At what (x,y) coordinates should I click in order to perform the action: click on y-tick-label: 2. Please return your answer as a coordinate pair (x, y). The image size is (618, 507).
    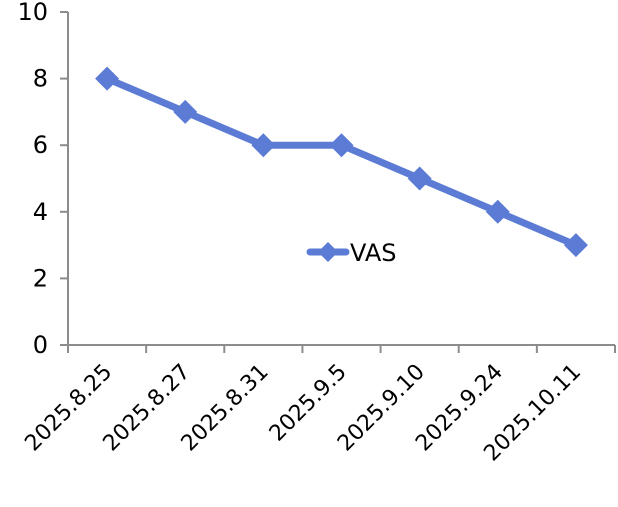
    Looking at the image, I should click on (40, 278).